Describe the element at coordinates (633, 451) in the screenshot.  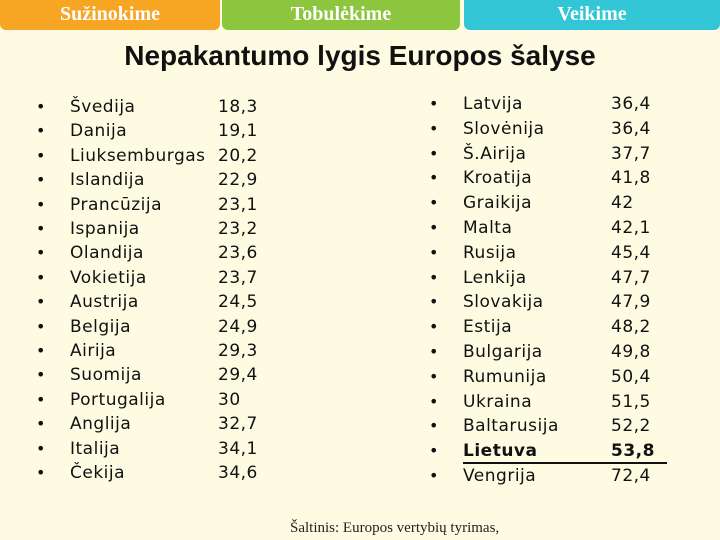
I see `country-value: 53,8` at that location.